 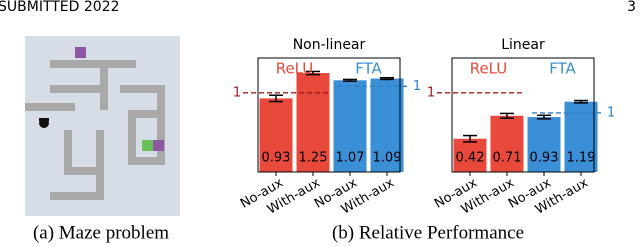 I want to click on chart-title: Non-linear, so click(x=329, y=45).